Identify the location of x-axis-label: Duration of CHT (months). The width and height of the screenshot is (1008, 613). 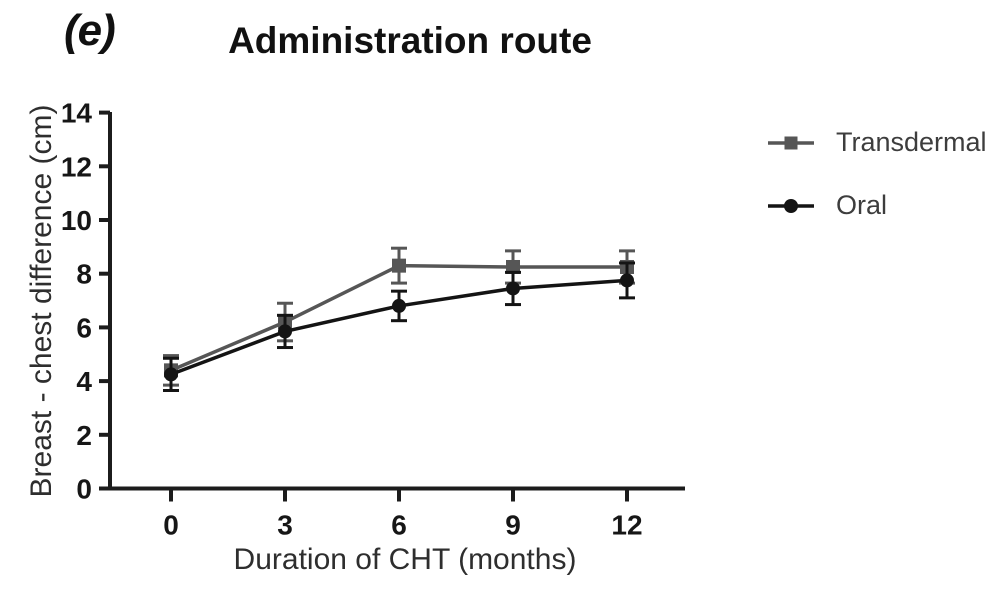
(405, 559).